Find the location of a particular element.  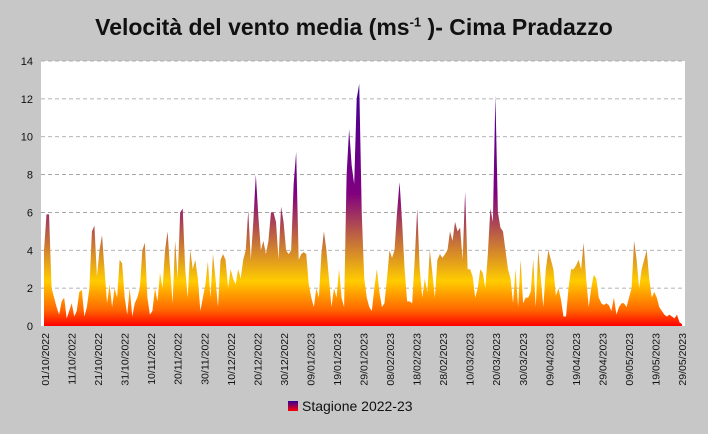

x-tick-label: 09/04/2023 is located at coordinates (550, 359).